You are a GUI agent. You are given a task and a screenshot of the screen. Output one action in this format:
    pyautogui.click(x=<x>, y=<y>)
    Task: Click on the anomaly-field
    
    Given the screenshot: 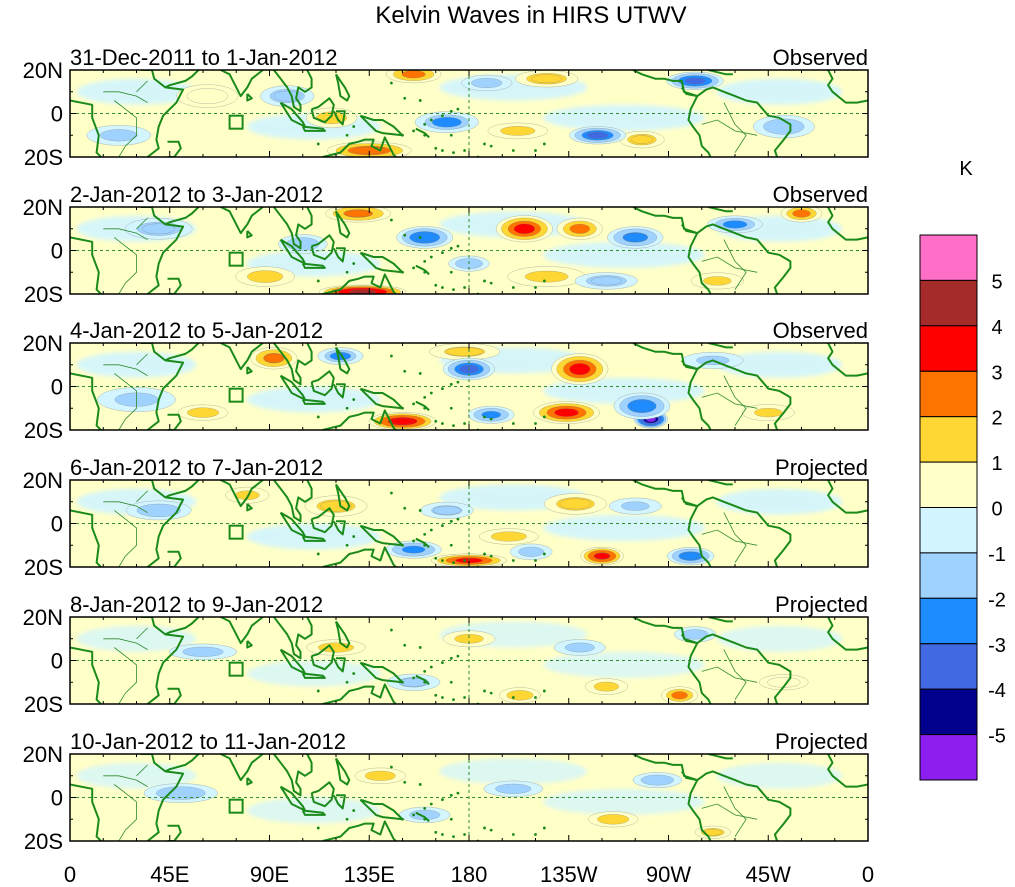 What is the action you would take?
    pyautogui.click(x=459, y=250)
    